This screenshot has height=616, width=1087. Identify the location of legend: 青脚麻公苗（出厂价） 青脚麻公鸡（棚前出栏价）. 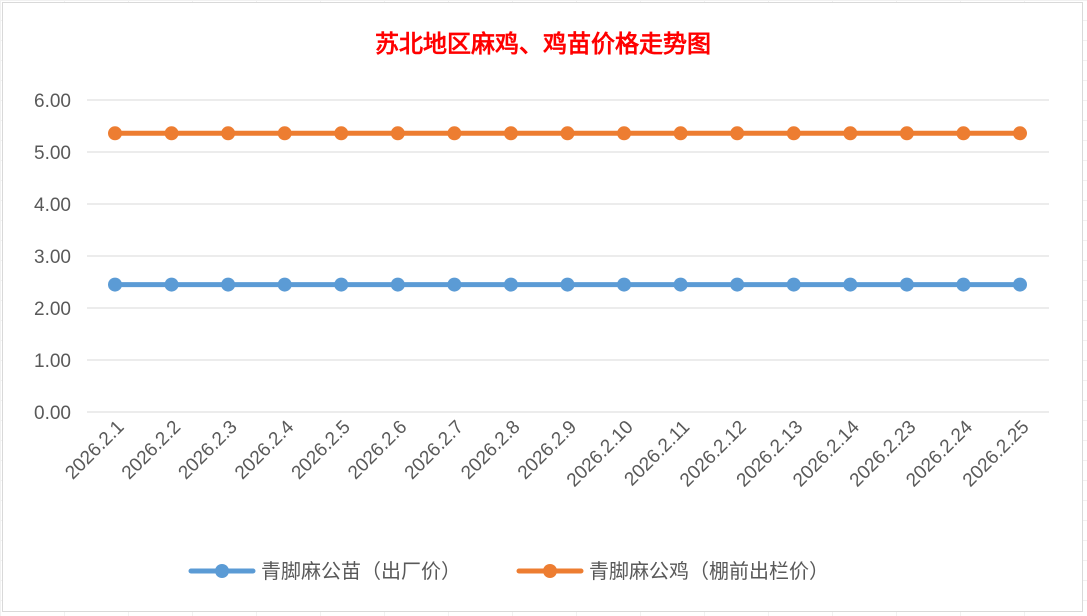
(508, 571).